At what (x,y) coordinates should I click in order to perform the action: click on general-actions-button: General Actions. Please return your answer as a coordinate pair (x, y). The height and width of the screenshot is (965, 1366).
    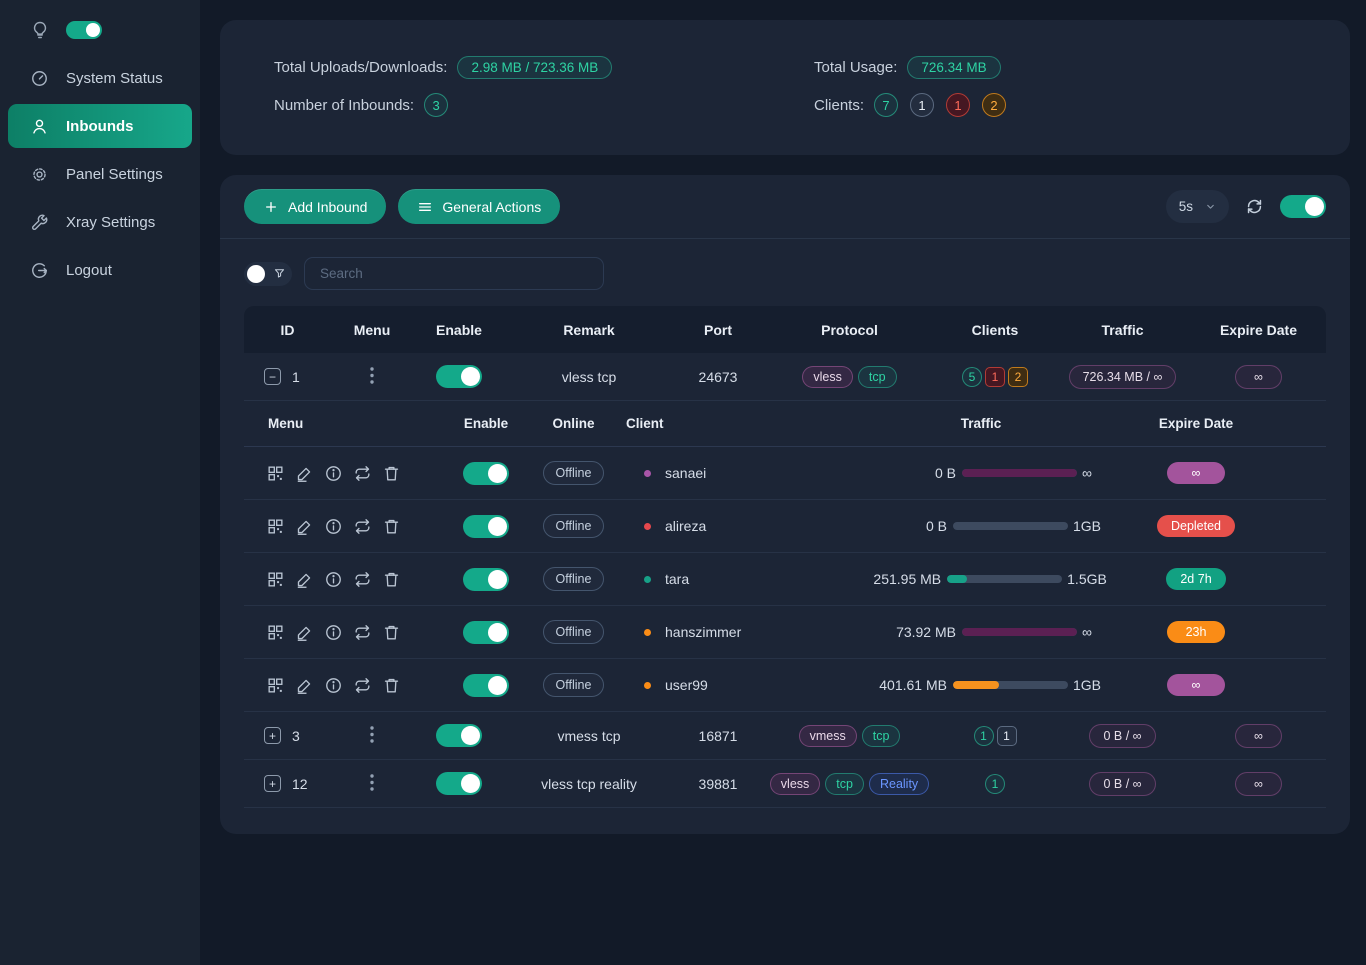
    Looking at the image, I should click on (479, 206).